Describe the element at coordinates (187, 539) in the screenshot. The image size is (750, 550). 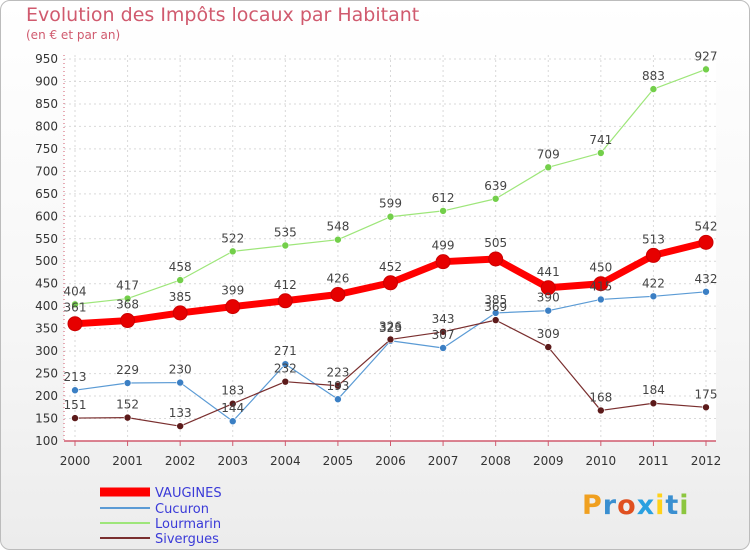
I see `legend-label-sivergues: Sivergues` at that location.